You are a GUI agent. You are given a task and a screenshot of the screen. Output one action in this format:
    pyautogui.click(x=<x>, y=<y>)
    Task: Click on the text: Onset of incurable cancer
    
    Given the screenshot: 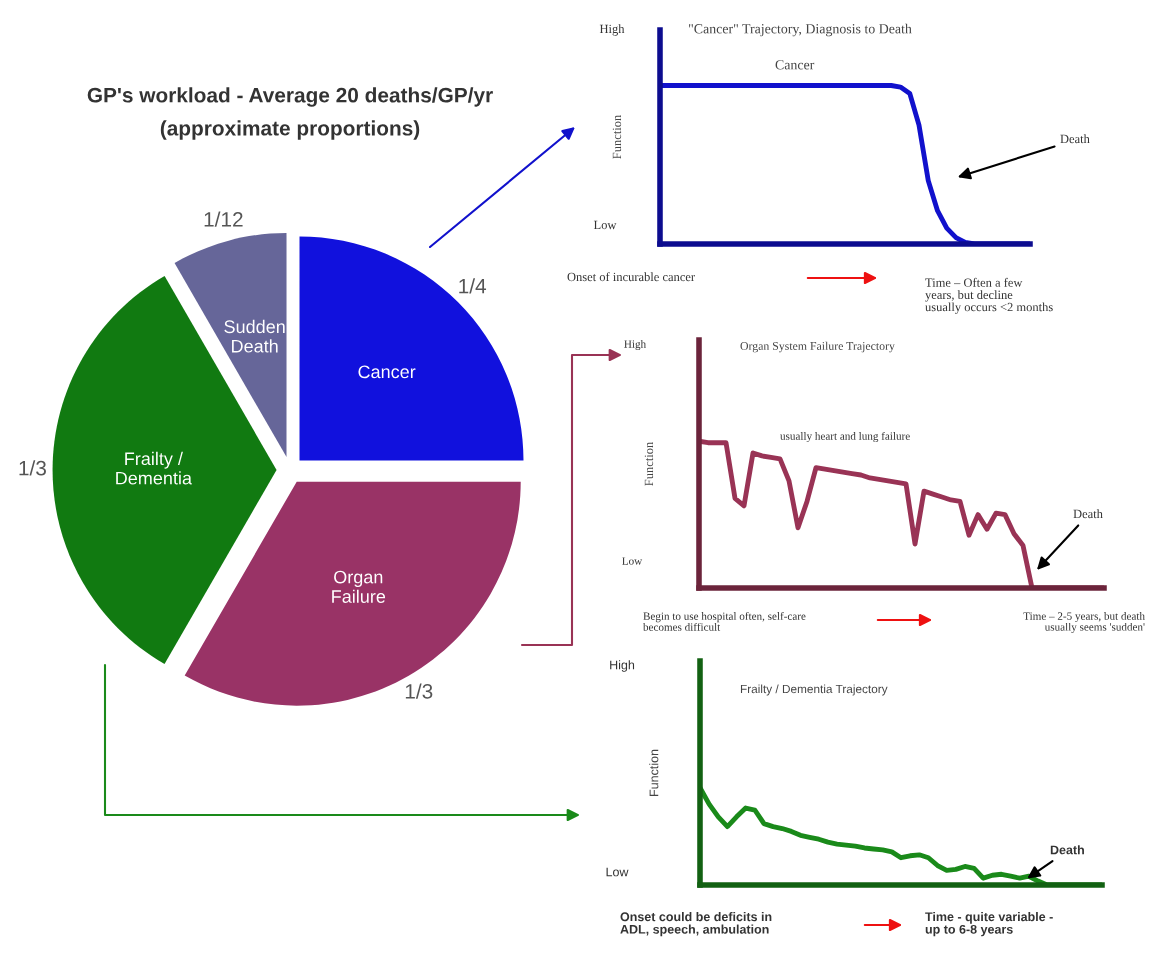 What is the action you would take?
    pyautogui.click(x=631, y=277)
    